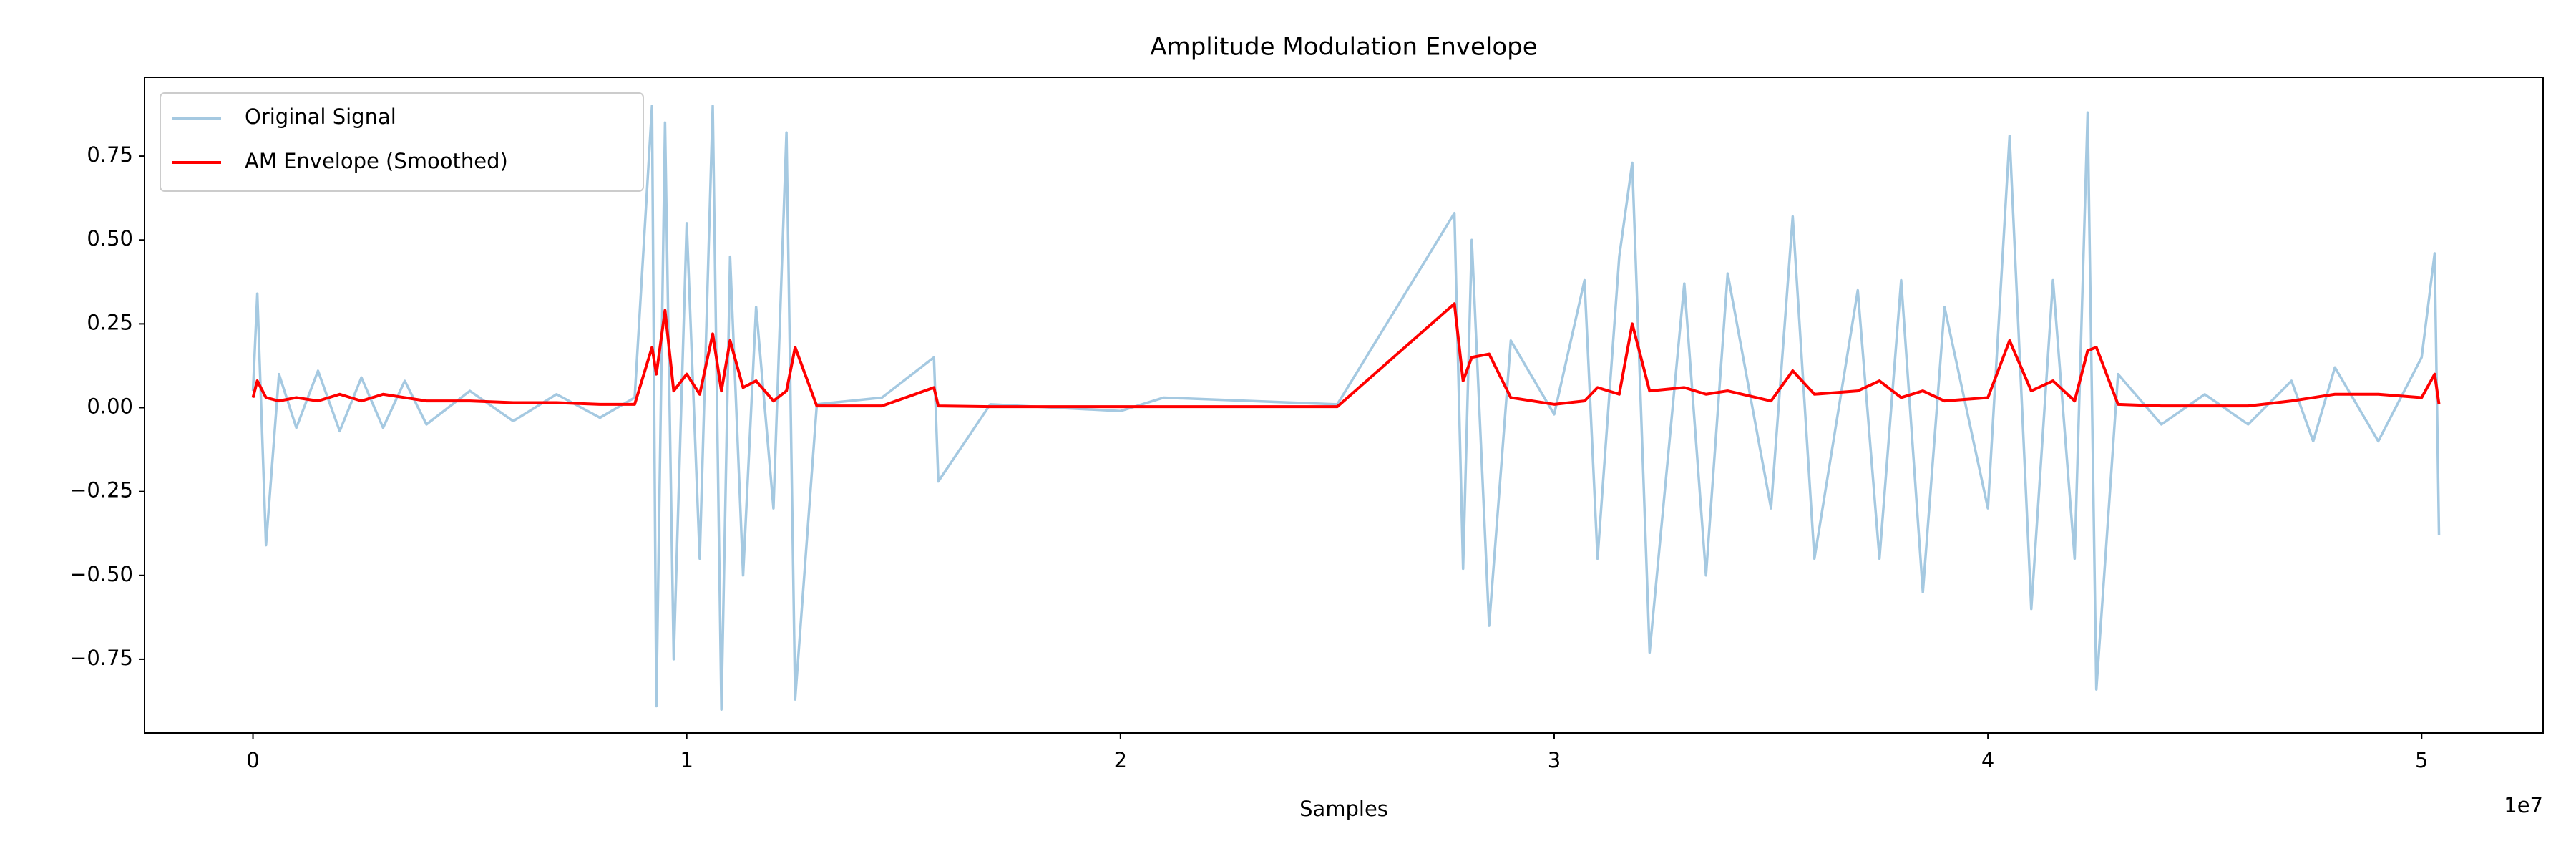 The height and width of the screenshot is (859, 2576). I want to click on legend-label: Original Signal, so click(320, 117).